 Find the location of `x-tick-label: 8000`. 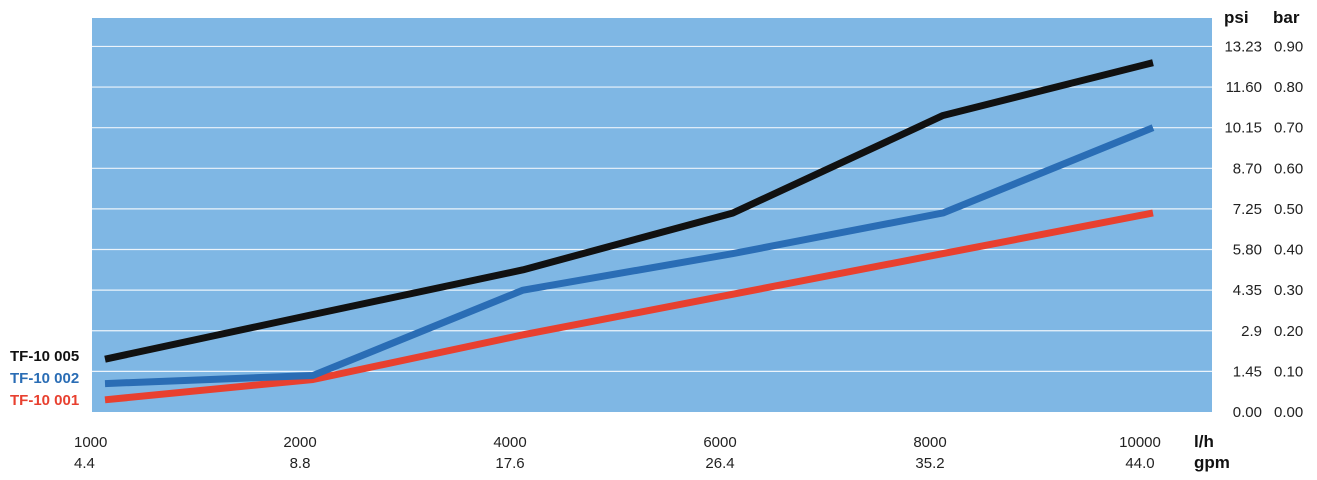

x-tick-label: 8000 is located at coordinates (929, 442).